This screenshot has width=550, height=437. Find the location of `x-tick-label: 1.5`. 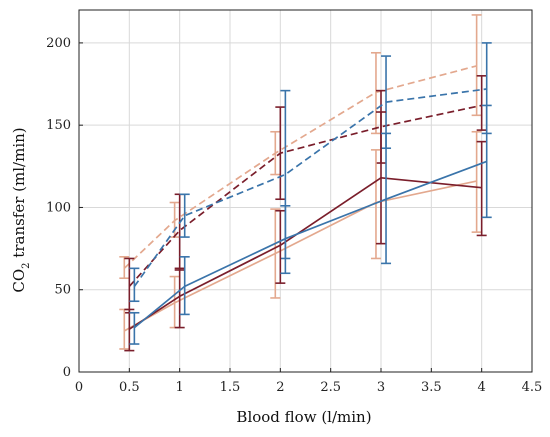

x-tick-label: 1.5 is located at coordinates (230, 387).